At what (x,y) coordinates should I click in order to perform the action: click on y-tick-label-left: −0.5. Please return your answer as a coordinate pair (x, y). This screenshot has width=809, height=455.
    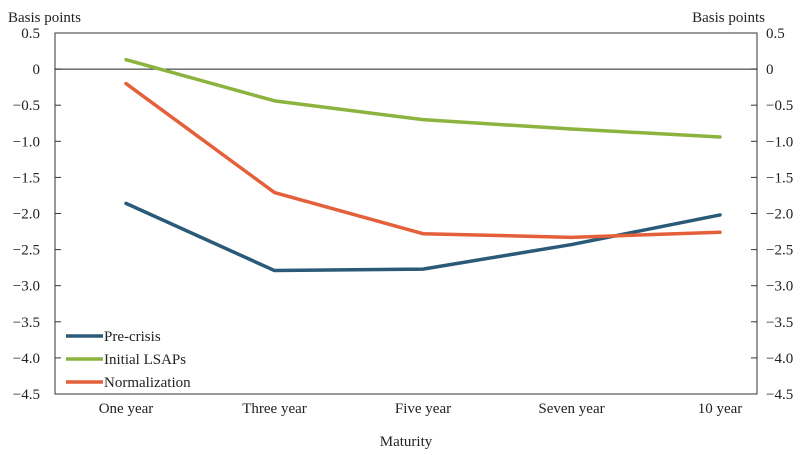
    Looking at the image, I should click on (26, 106).